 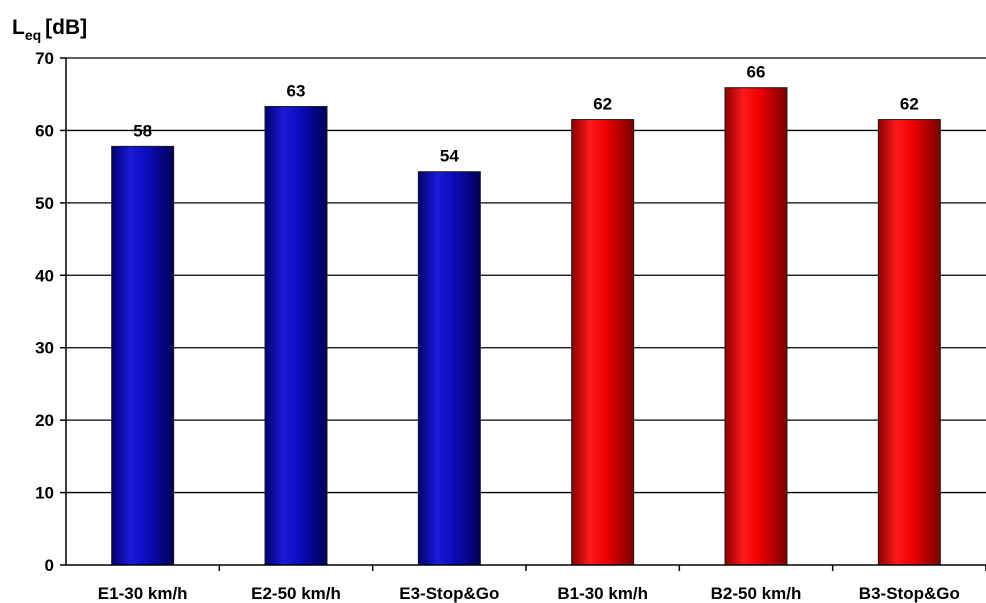 What do you see at coordinates (756, 72) in the screenshot?
I see `data-label-5: 66` at bounding box center [756, 72].